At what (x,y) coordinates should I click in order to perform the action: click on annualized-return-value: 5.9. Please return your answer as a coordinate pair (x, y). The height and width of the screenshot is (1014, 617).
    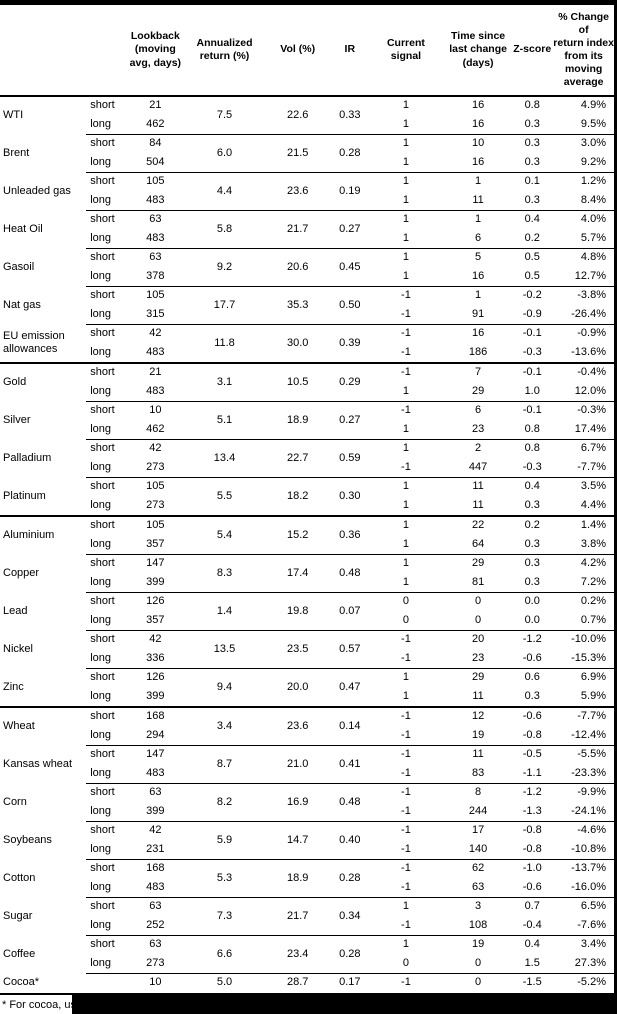
    Looking at the image, I should click on (224, 840).